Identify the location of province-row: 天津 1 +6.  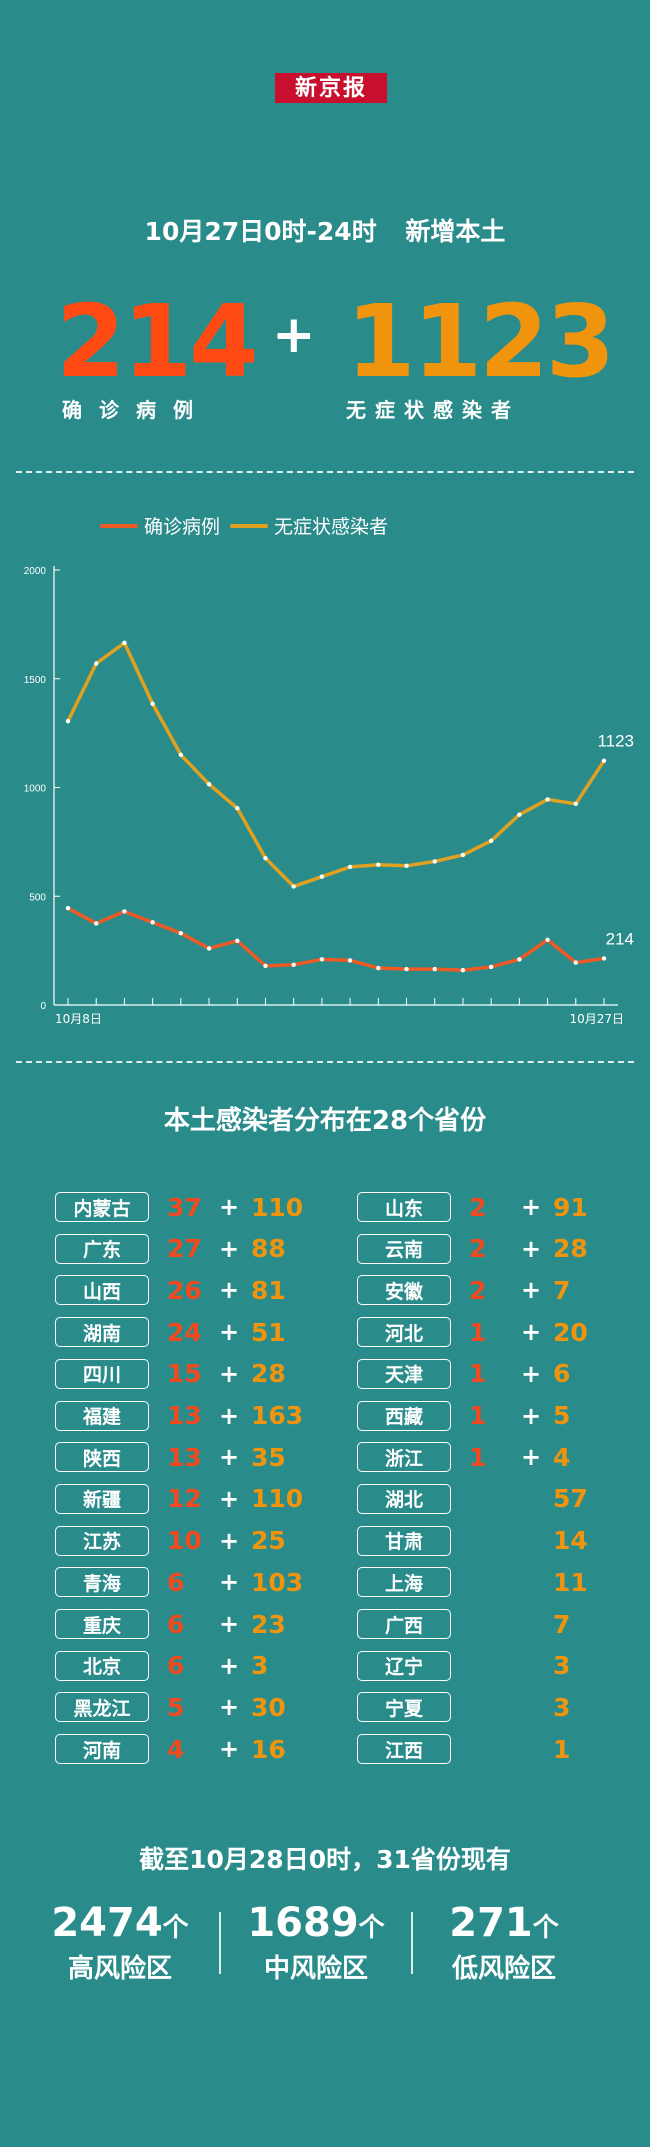
(463, 1374).